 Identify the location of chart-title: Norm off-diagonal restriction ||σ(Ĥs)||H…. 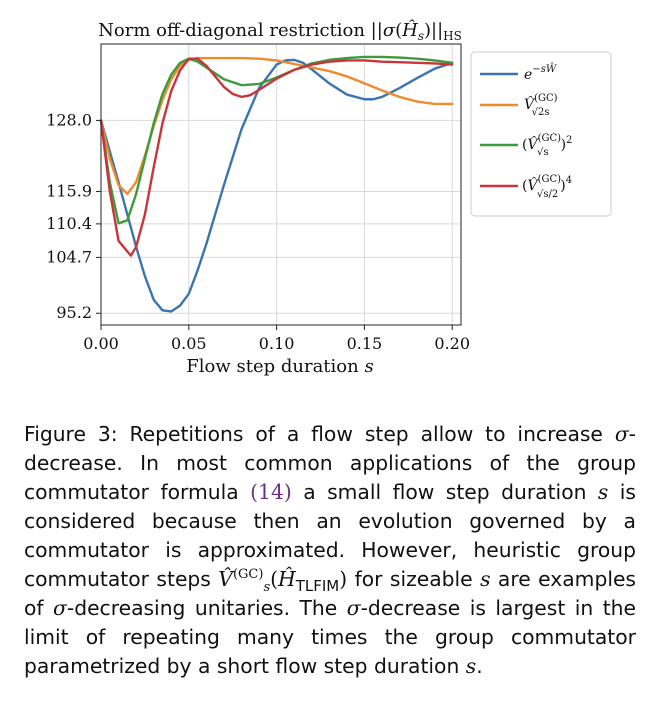
(280, 30).